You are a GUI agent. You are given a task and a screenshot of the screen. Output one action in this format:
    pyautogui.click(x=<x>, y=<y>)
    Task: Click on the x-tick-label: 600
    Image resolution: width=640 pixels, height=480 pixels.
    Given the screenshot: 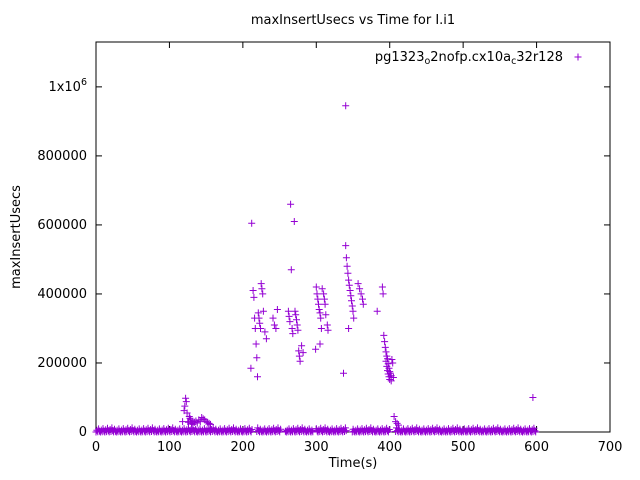 What is the action you would take?
    pyautogui.click(x=536, y=447)
    